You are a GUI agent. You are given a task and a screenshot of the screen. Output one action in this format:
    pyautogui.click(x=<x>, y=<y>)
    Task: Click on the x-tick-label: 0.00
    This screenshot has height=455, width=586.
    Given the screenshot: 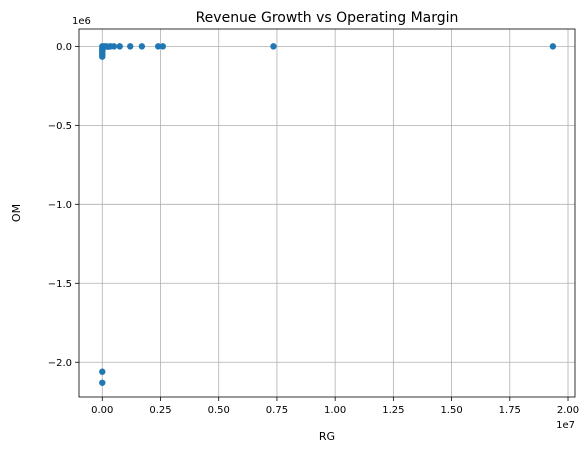 What is the action you would take?
    pyautogui.click(x=102, y=410)
    